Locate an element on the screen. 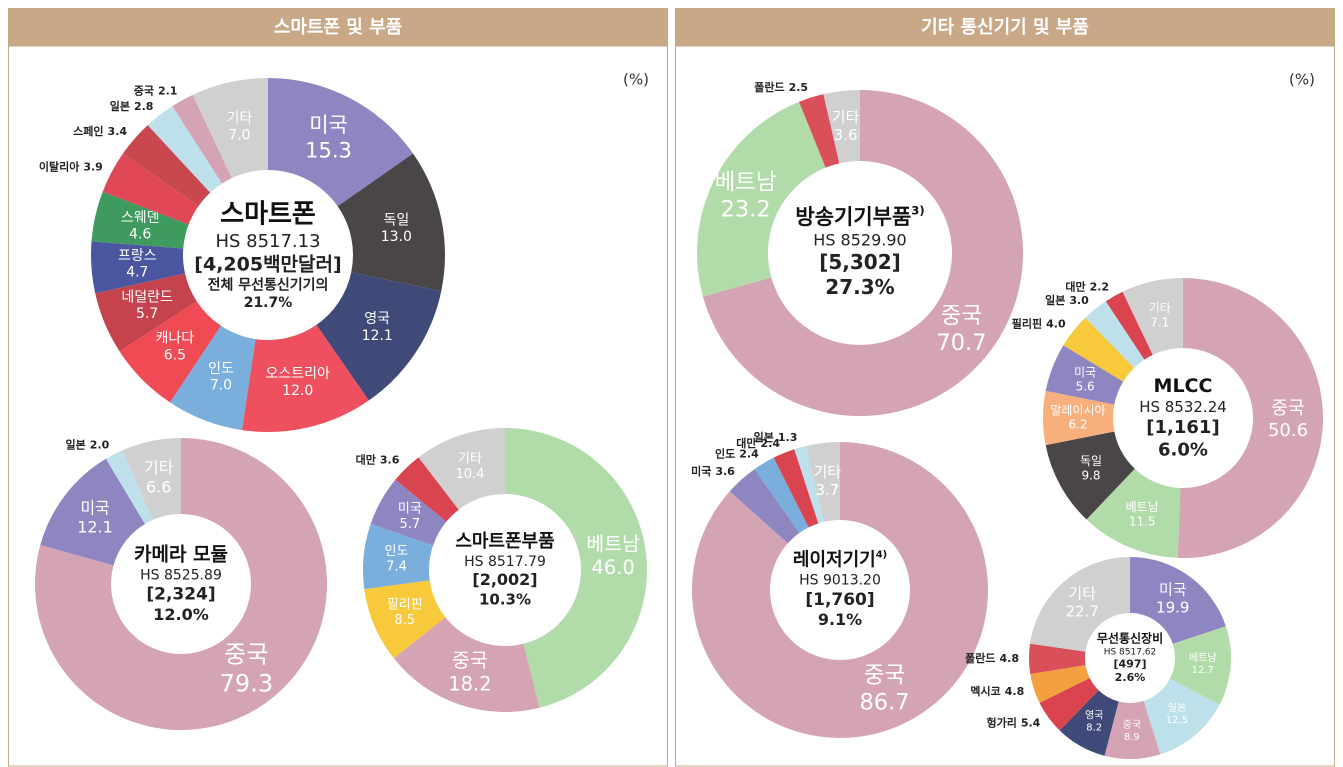 This screenshot has width=1343, height=767. center-line: HS 8529.90 is located at coordinates (859, 240).